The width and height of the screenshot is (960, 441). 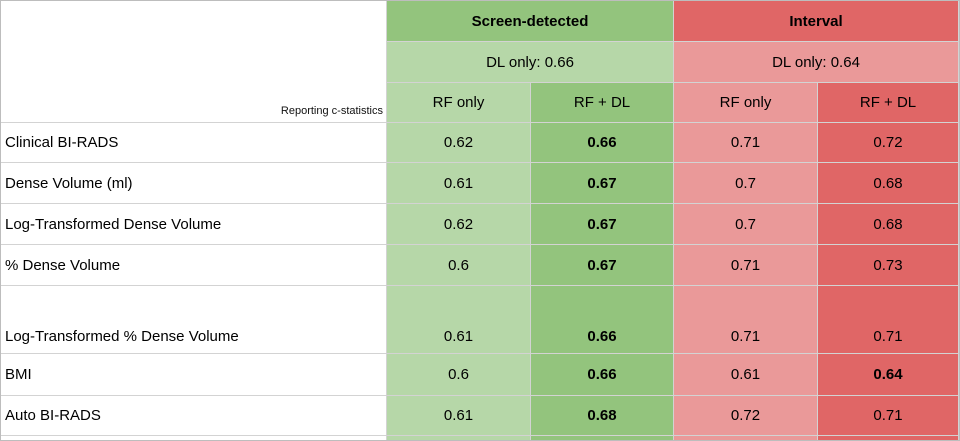 I want to click on header-dl-only-interval: DL only: 0.64, so click(x=816, y=62).